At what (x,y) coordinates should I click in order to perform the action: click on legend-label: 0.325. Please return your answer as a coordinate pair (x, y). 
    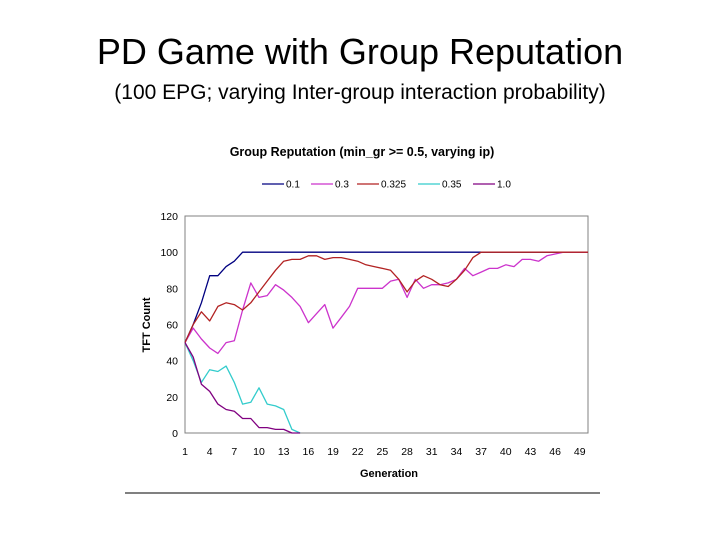
    Looking at the image, I should click on (393, 185).